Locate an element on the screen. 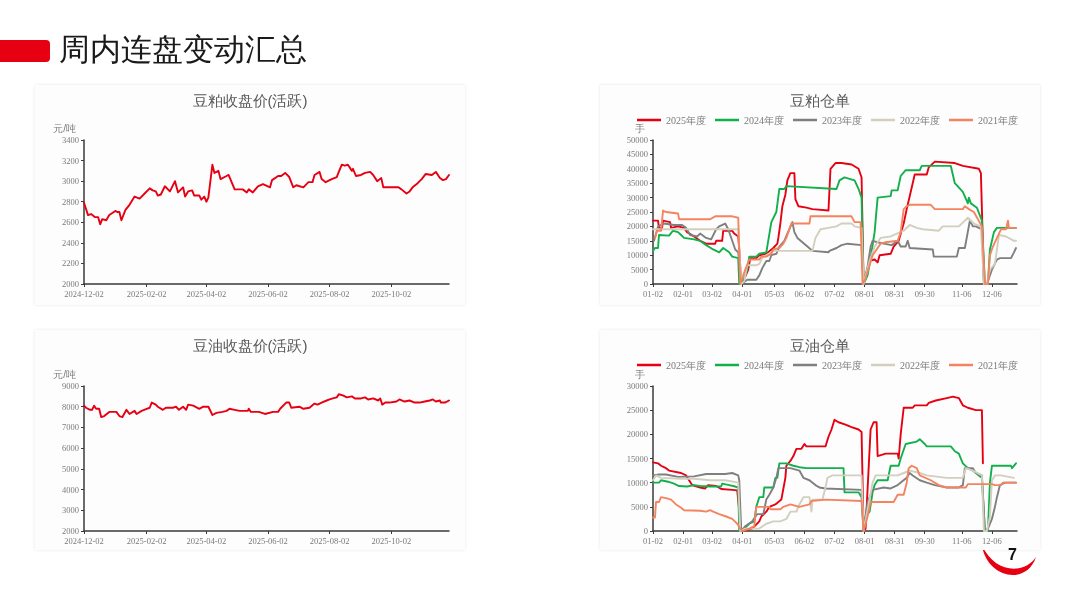 The height and width of the screenshot is (608, 1080). text: 周内连盘变动汇总 is located at coordinates (183, 50).